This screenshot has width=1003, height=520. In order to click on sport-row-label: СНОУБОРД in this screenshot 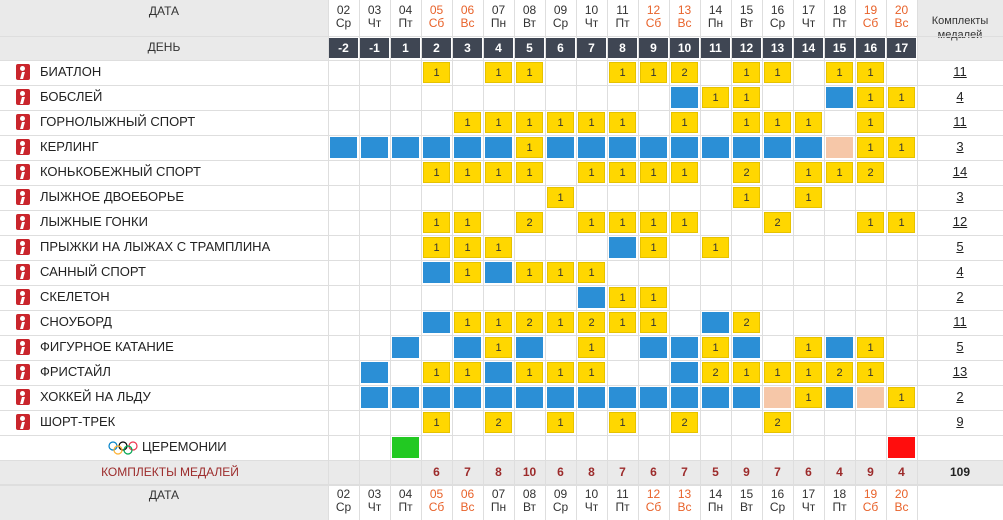, I will do `click(164, 322)`.